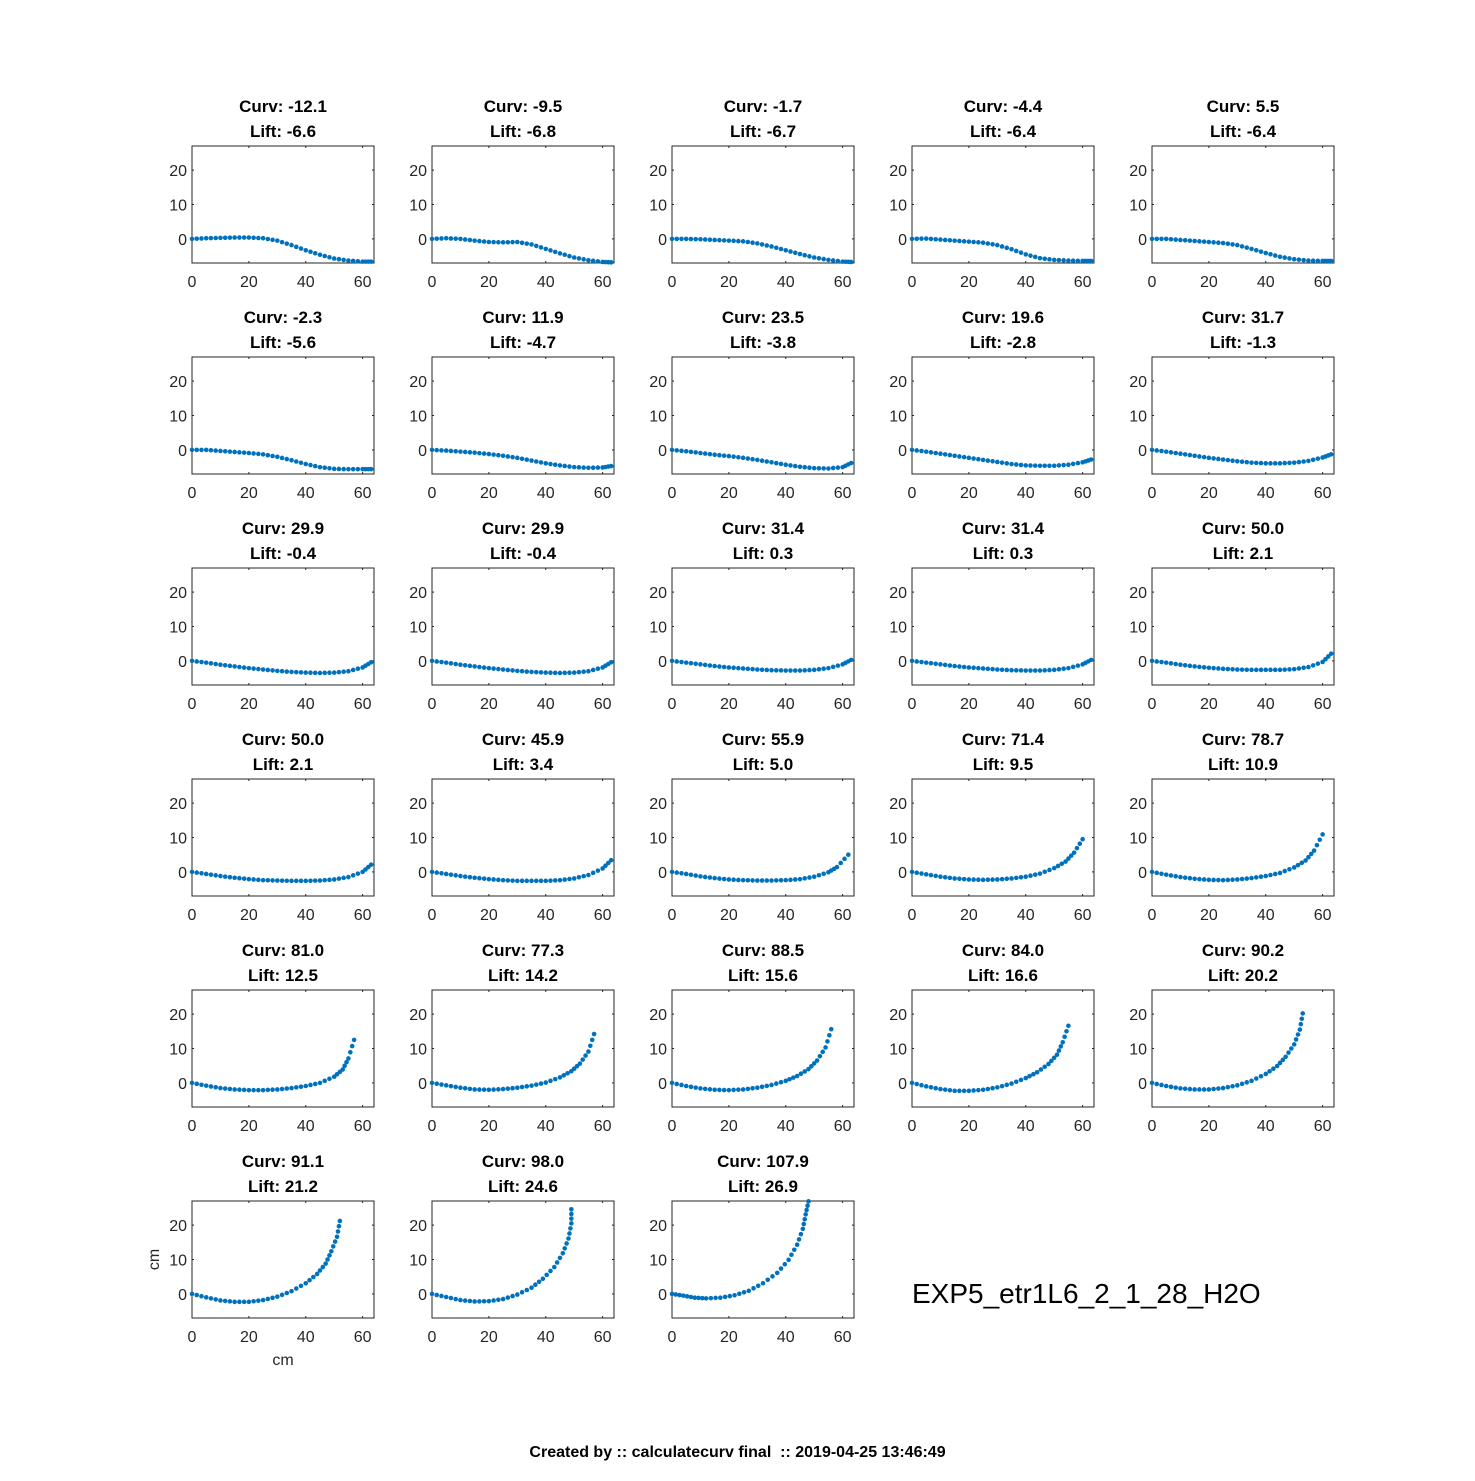 Image resolution: width=1475 pixels, height=1481 pixels. What do you see at coordinates (523, 1186) in the screenshot?
I see `panel-lift-title: Lift: 24.6` at bounding box center [523, 1186].